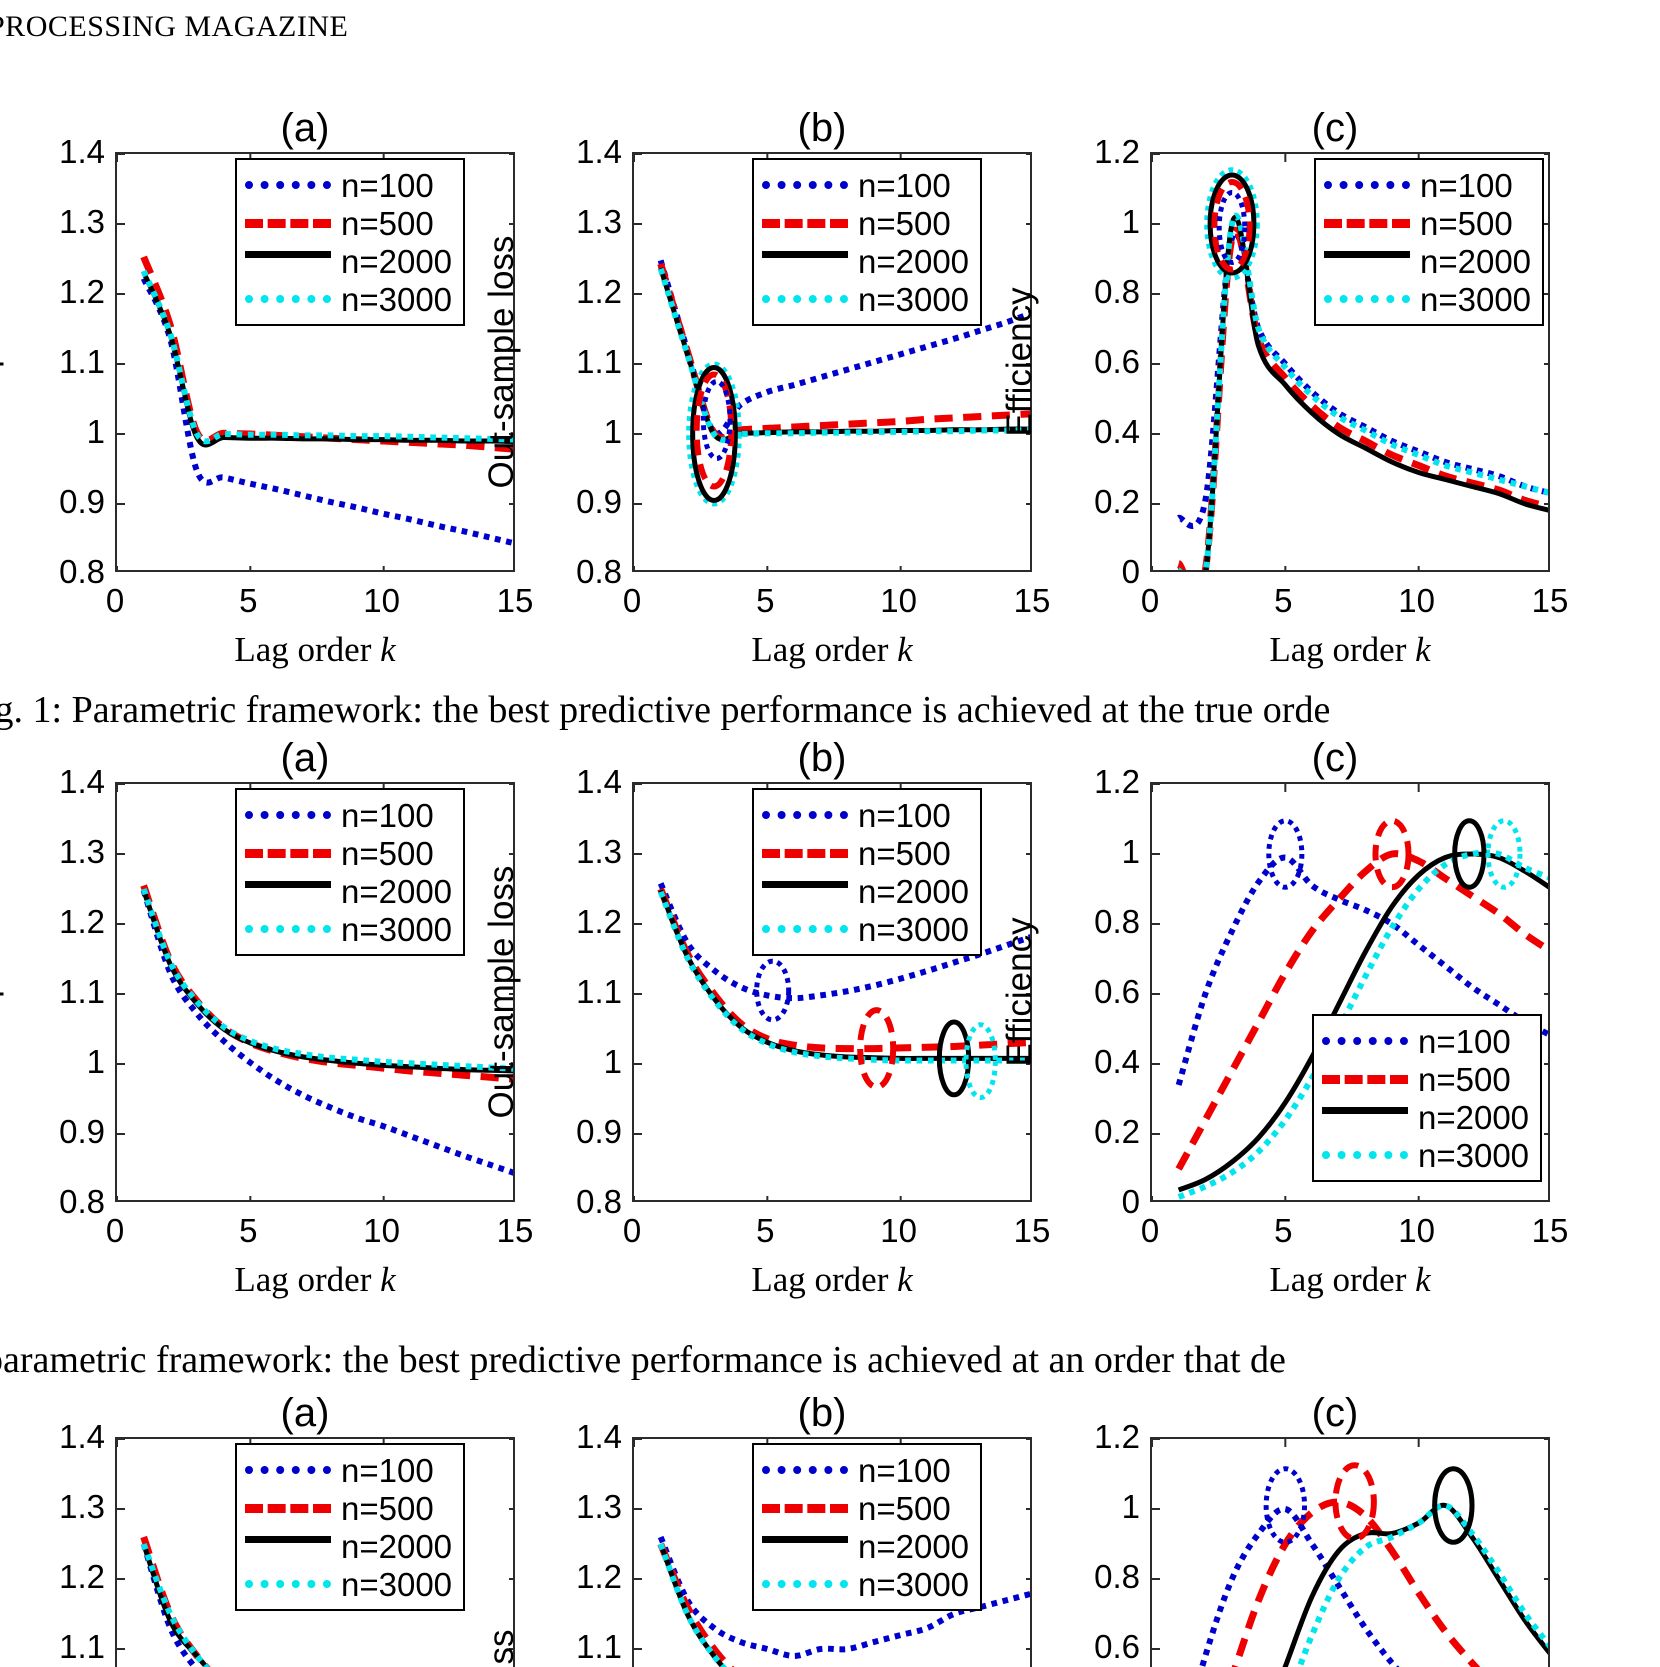 The width and height of the screenshot is (1660, 1667). Describe the element at coordinates (501, 362) in the screenshot. I see `y-axis-label: Out-sample loss` at that location.